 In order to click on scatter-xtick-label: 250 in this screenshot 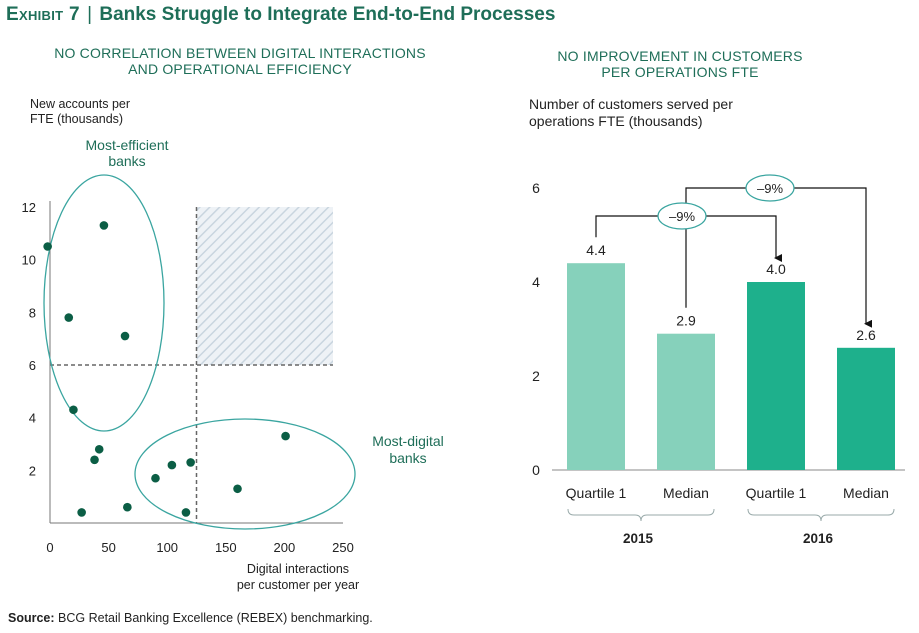, I will do `click(343, 547)`.